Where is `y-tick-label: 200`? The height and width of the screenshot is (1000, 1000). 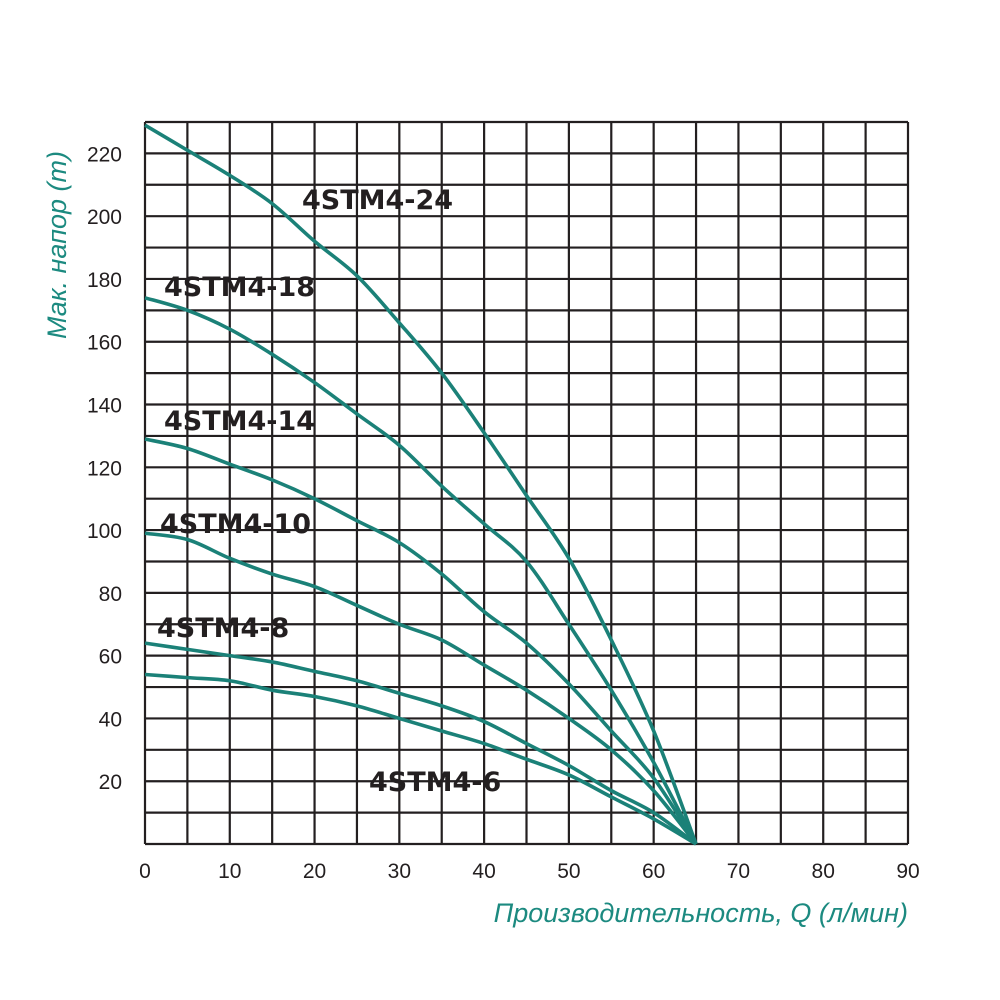
y-tick-label: 200 is located at coordinates (104, 217).